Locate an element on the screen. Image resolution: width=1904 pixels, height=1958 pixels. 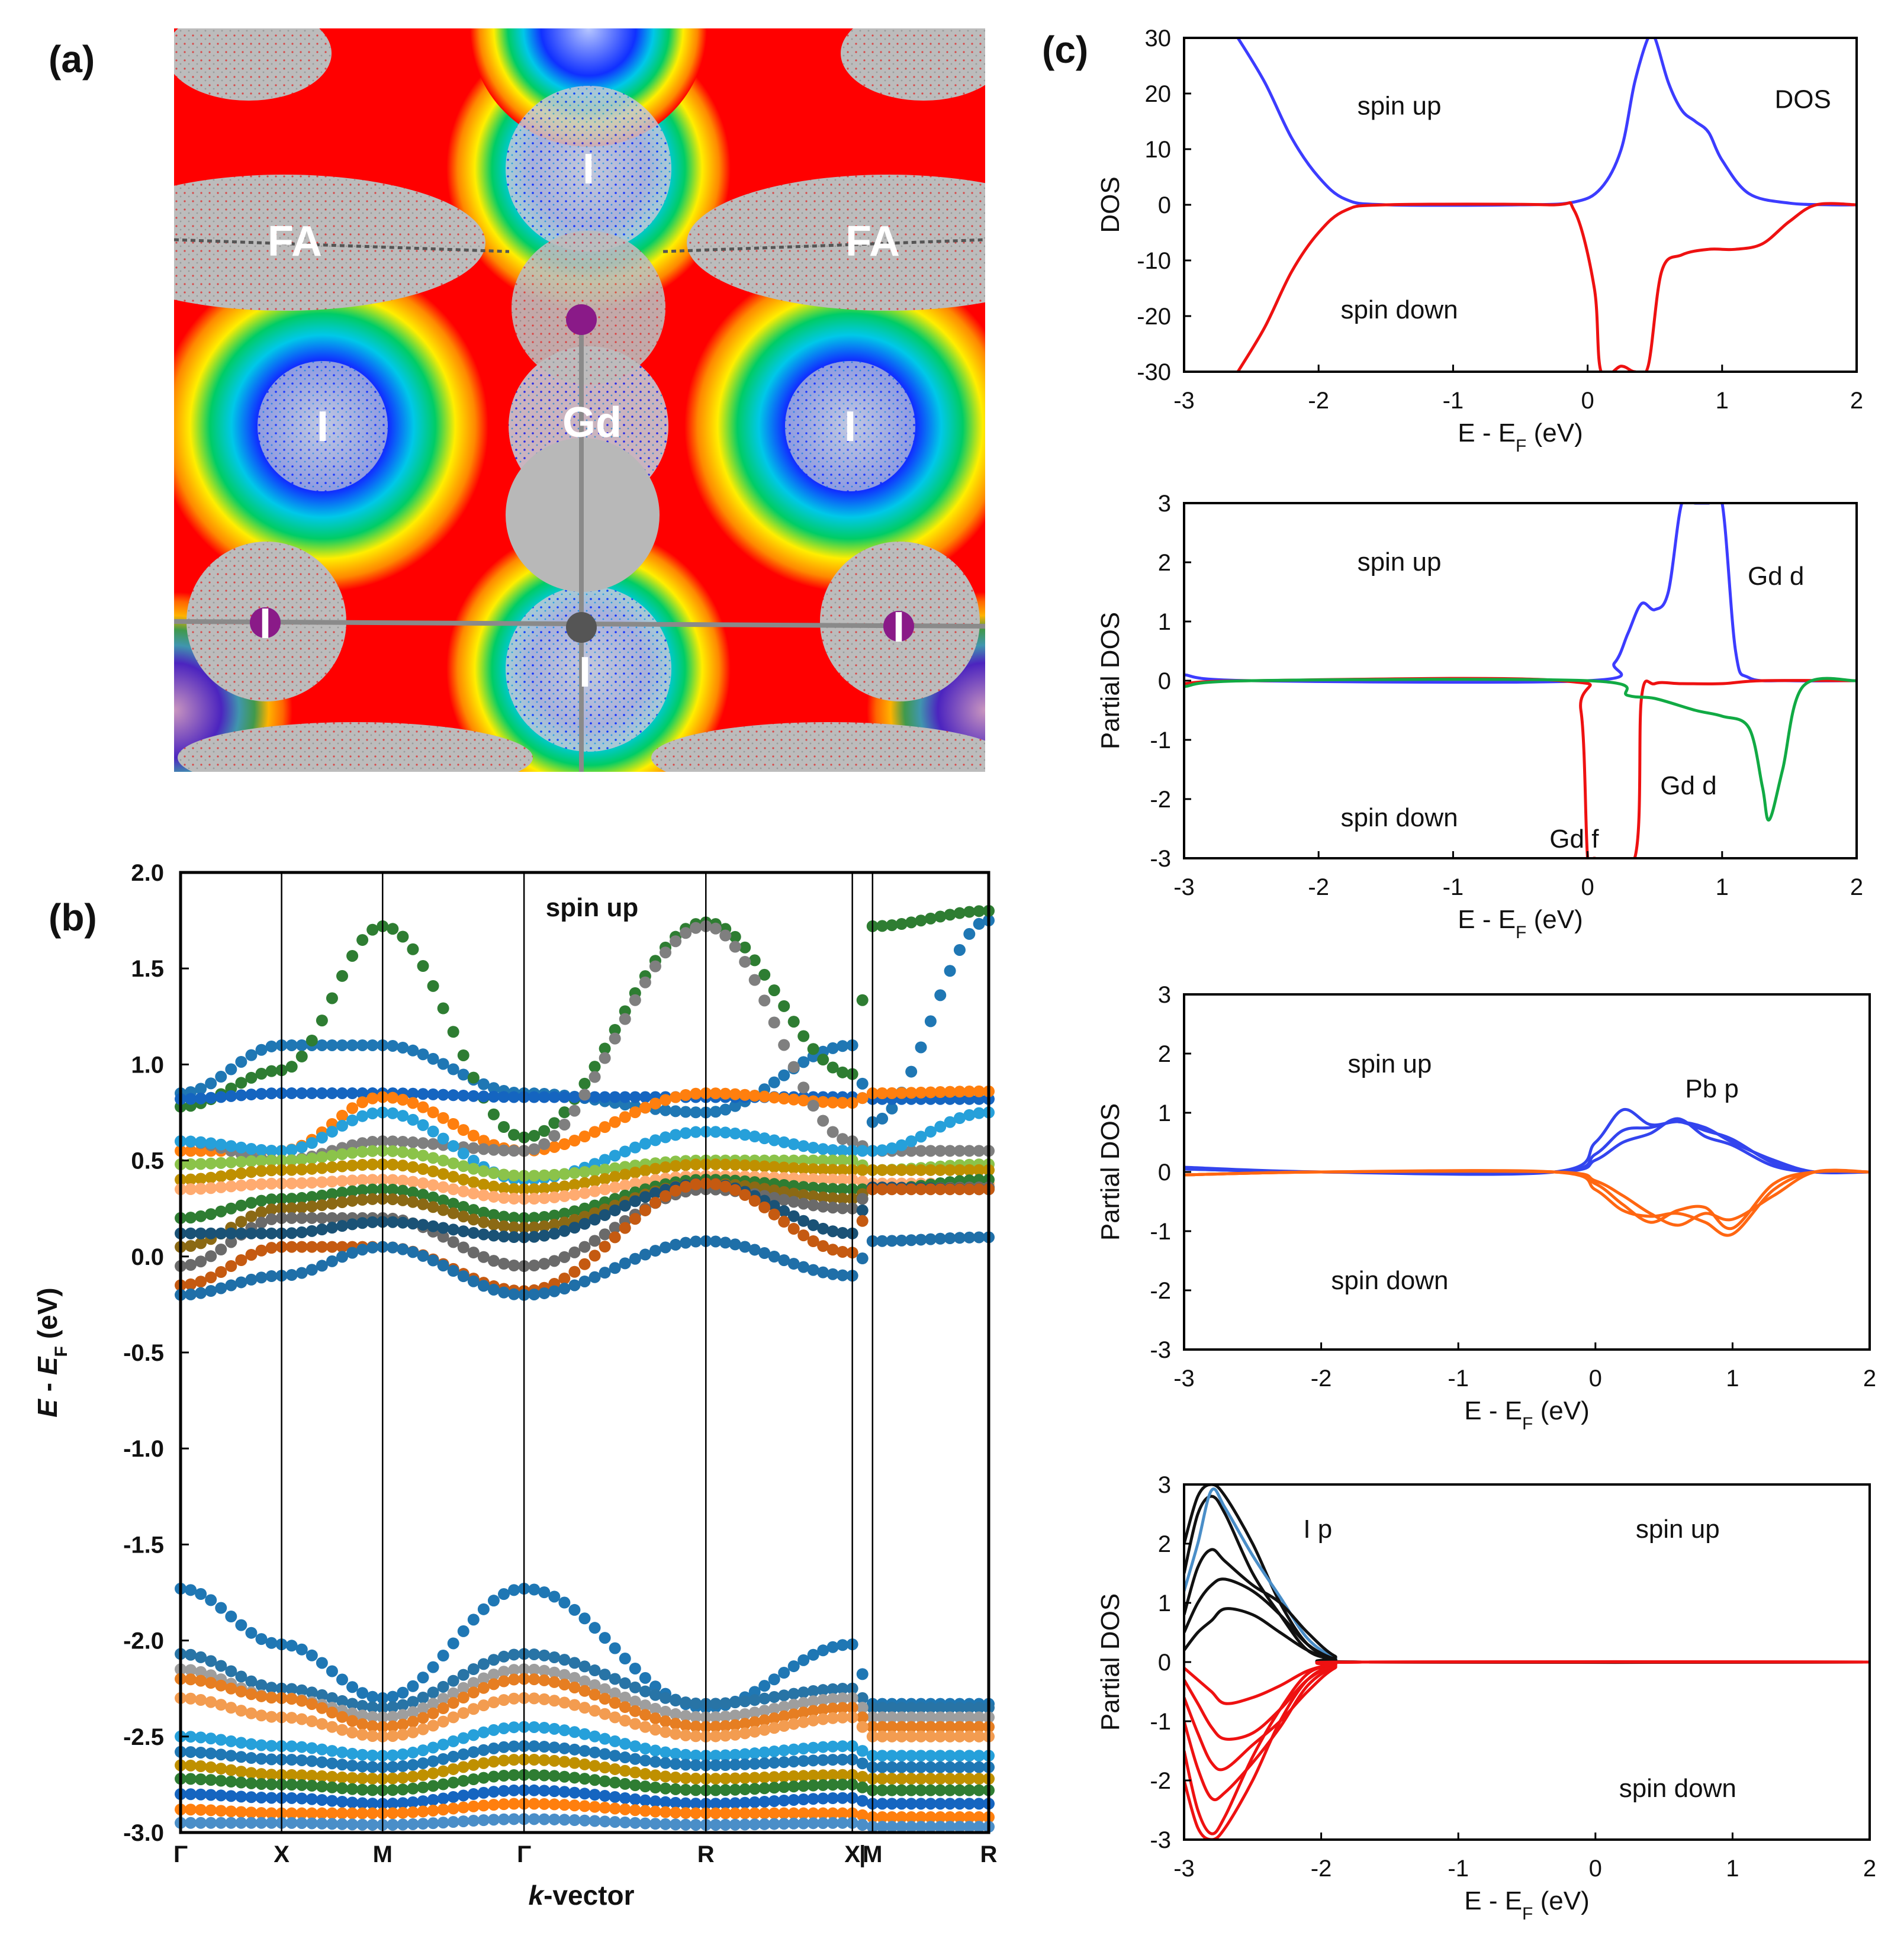
y-tick-label: -2.0 is located at coordinates (143, 1641).